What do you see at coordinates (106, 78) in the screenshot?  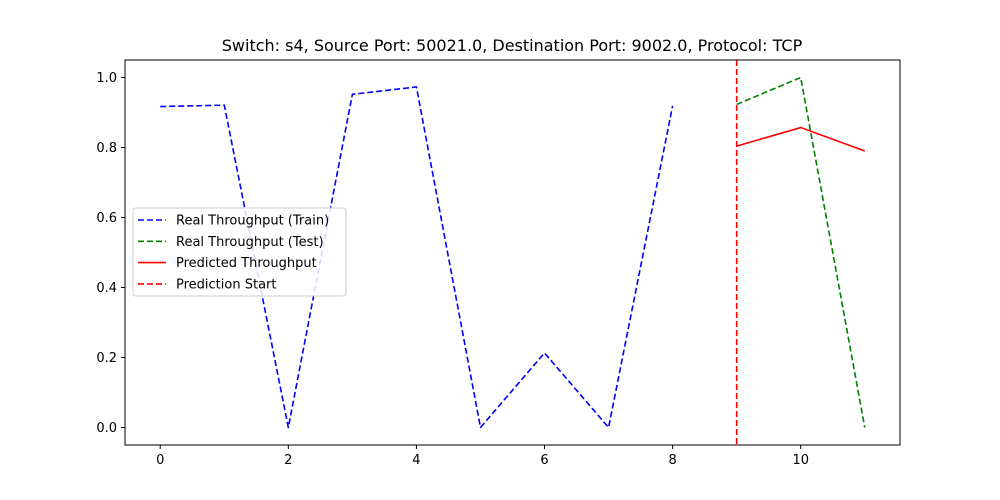 I see `y-tick-label: 1.0` at bounding box center [106, 78].